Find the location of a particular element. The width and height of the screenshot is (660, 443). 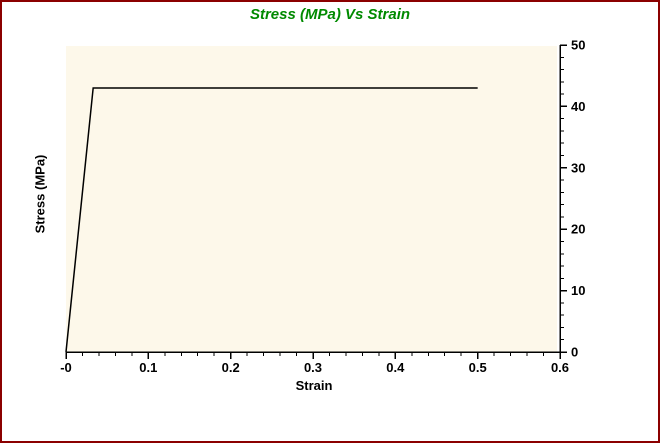

y-tick-label: 10 is located at coordinates (578, 290).